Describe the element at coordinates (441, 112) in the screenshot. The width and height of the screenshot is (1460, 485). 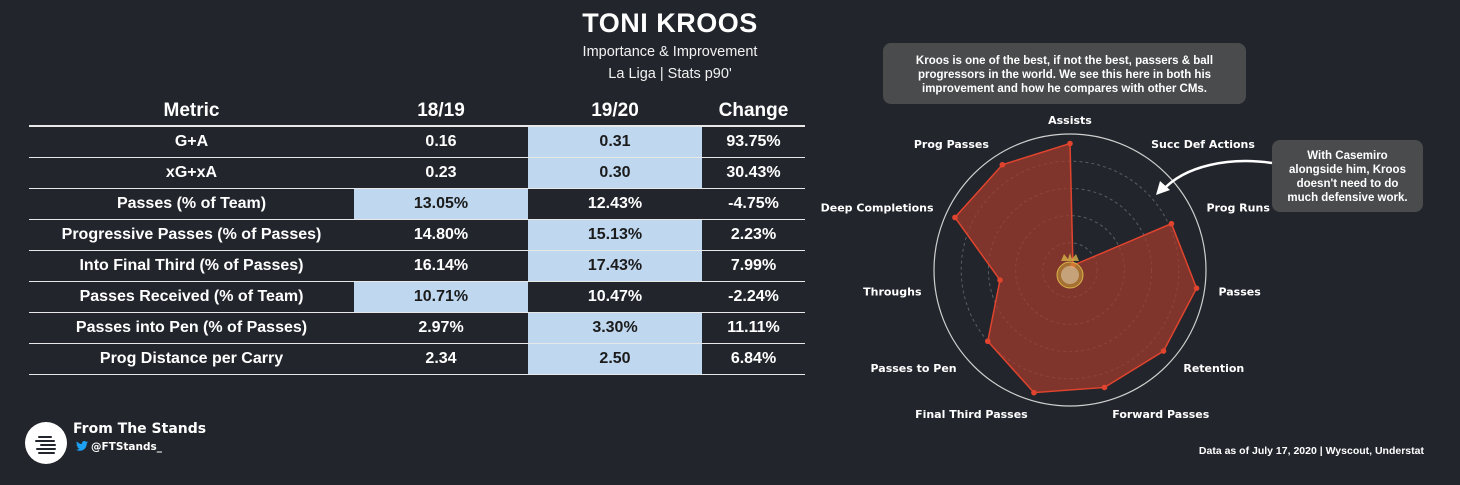
I see `column-header-1819: 18/19` at that location.